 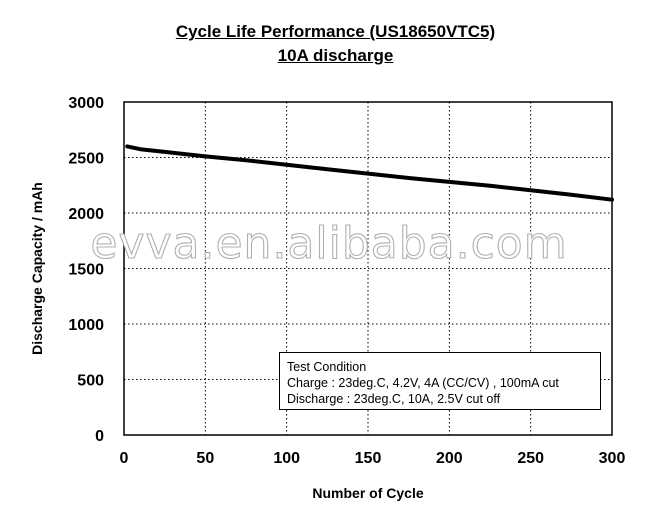 What do you see at coordinates (327, 367) in the screenshot?
I see `test-condition-heading: Test Condition` at bounding box center [327, 367].